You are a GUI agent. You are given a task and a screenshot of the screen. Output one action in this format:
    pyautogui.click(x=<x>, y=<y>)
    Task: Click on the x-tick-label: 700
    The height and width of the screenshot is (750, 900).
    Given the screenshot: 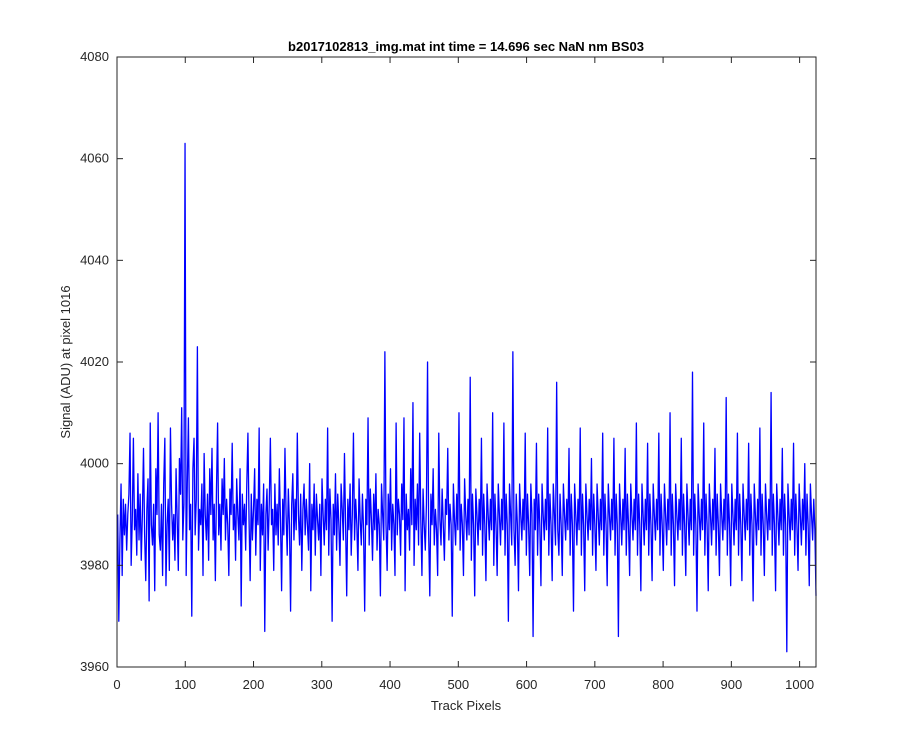 What is the action you would take?
    pyautogui.click(x=595, y=684)
    